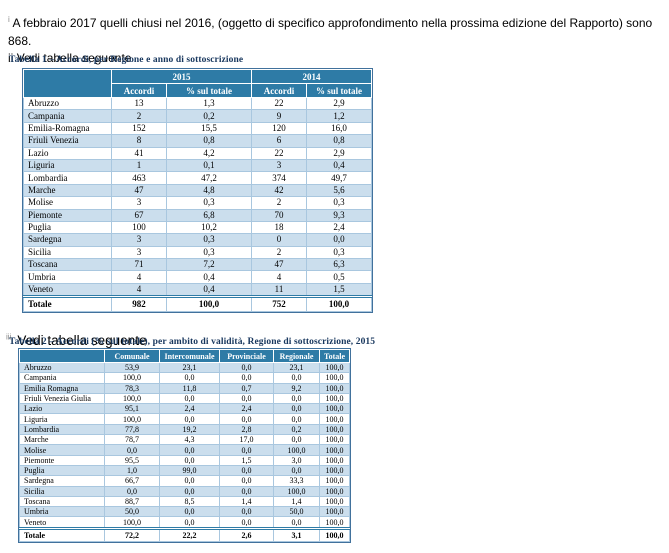 The width and height of the screenshot is (669, 553). I want to click on table-row: Lazio 95,1 2,4 2,4 0,0 100,0, so click(184, 409).